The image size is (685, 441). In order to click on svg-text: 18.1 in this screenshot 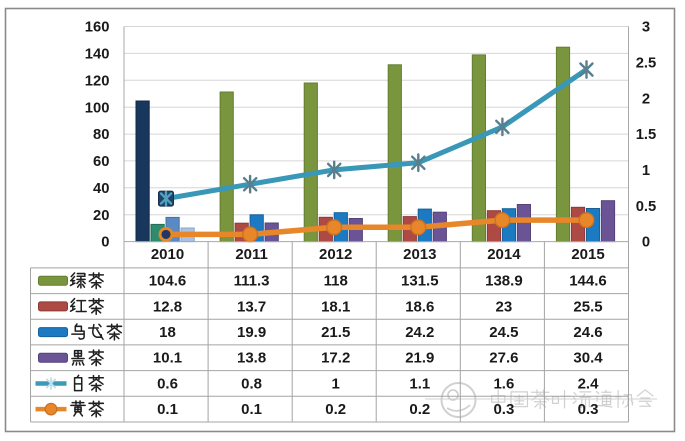, I will do `click(335, 306)`.